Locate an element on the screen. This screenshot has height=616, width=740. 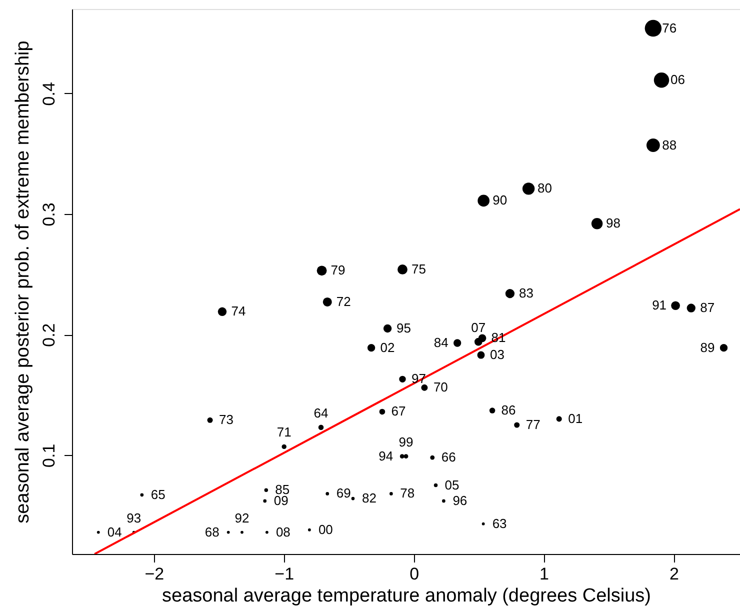
annotation: 69 is located at coordinates (343, 493).